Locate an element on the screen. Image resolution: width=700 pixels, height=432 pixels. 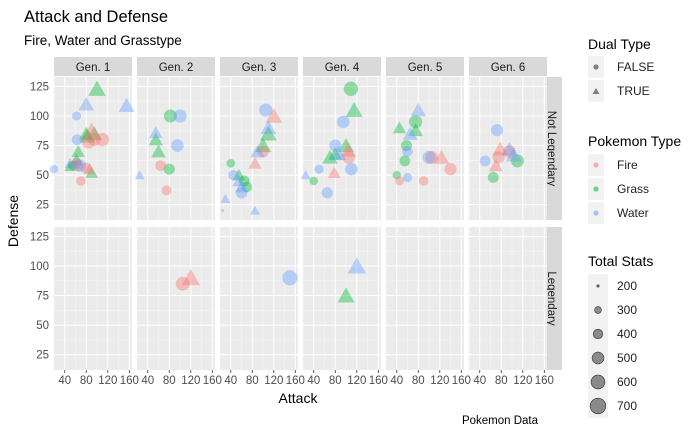
legend-dual-true: TRUE is located at coordinates (633, 91).